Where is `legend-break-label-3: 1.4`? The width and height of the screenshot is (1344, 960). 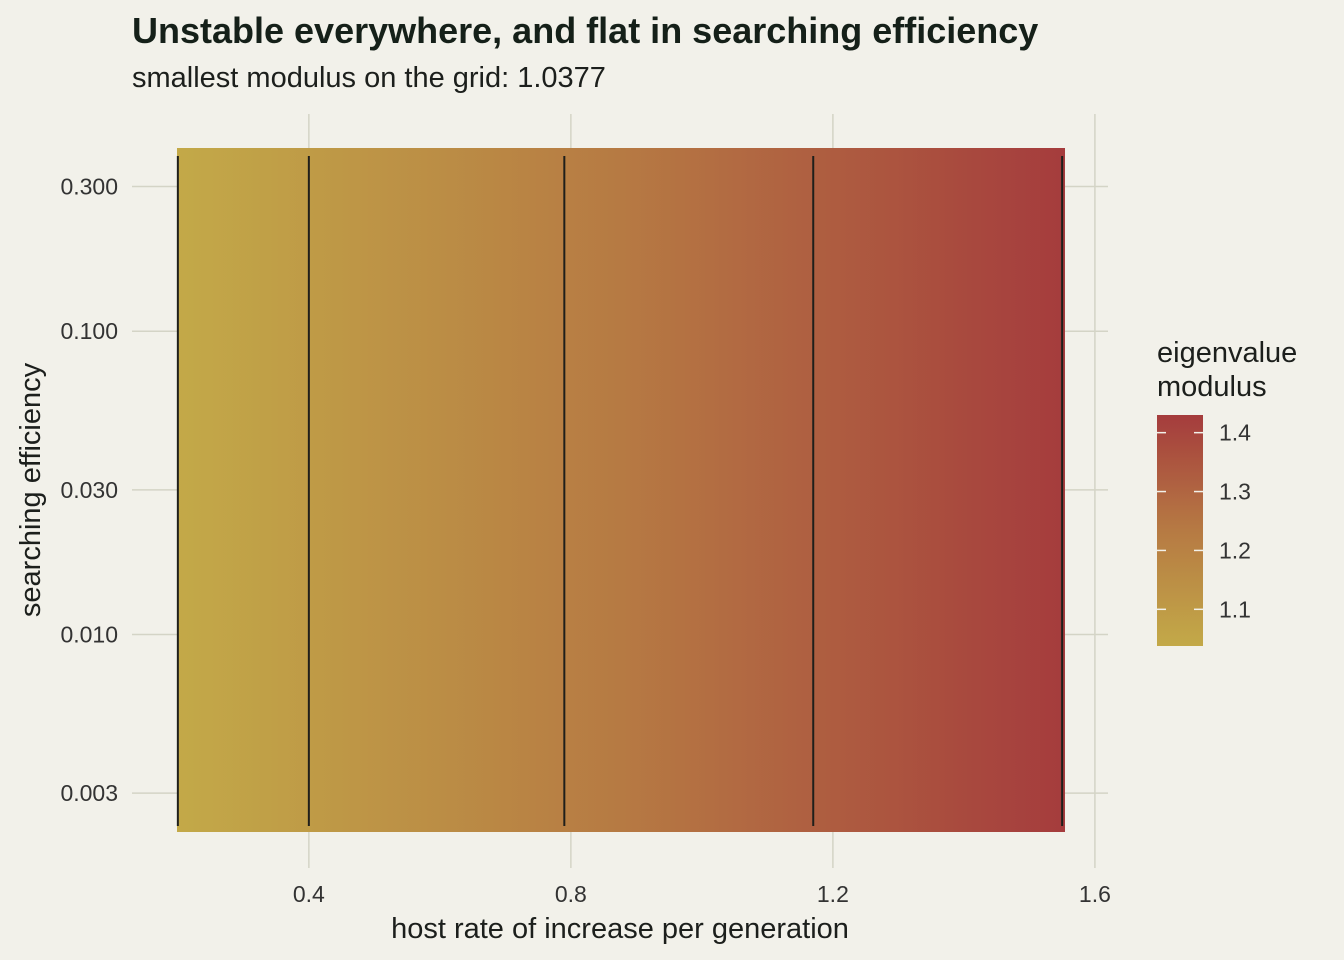
legend-break-label-3: 1.4 is located at coordinates (1235, 433).